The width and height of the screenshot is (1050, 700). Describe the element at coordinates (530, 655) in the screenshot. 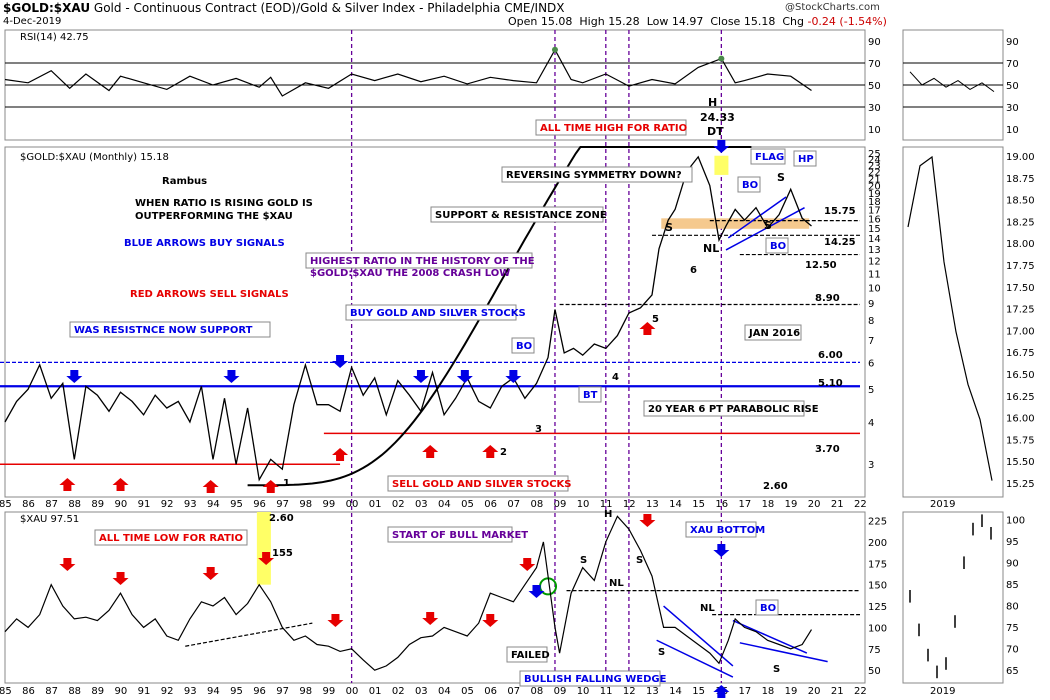

I see `failed-label: FAILED` at that location.